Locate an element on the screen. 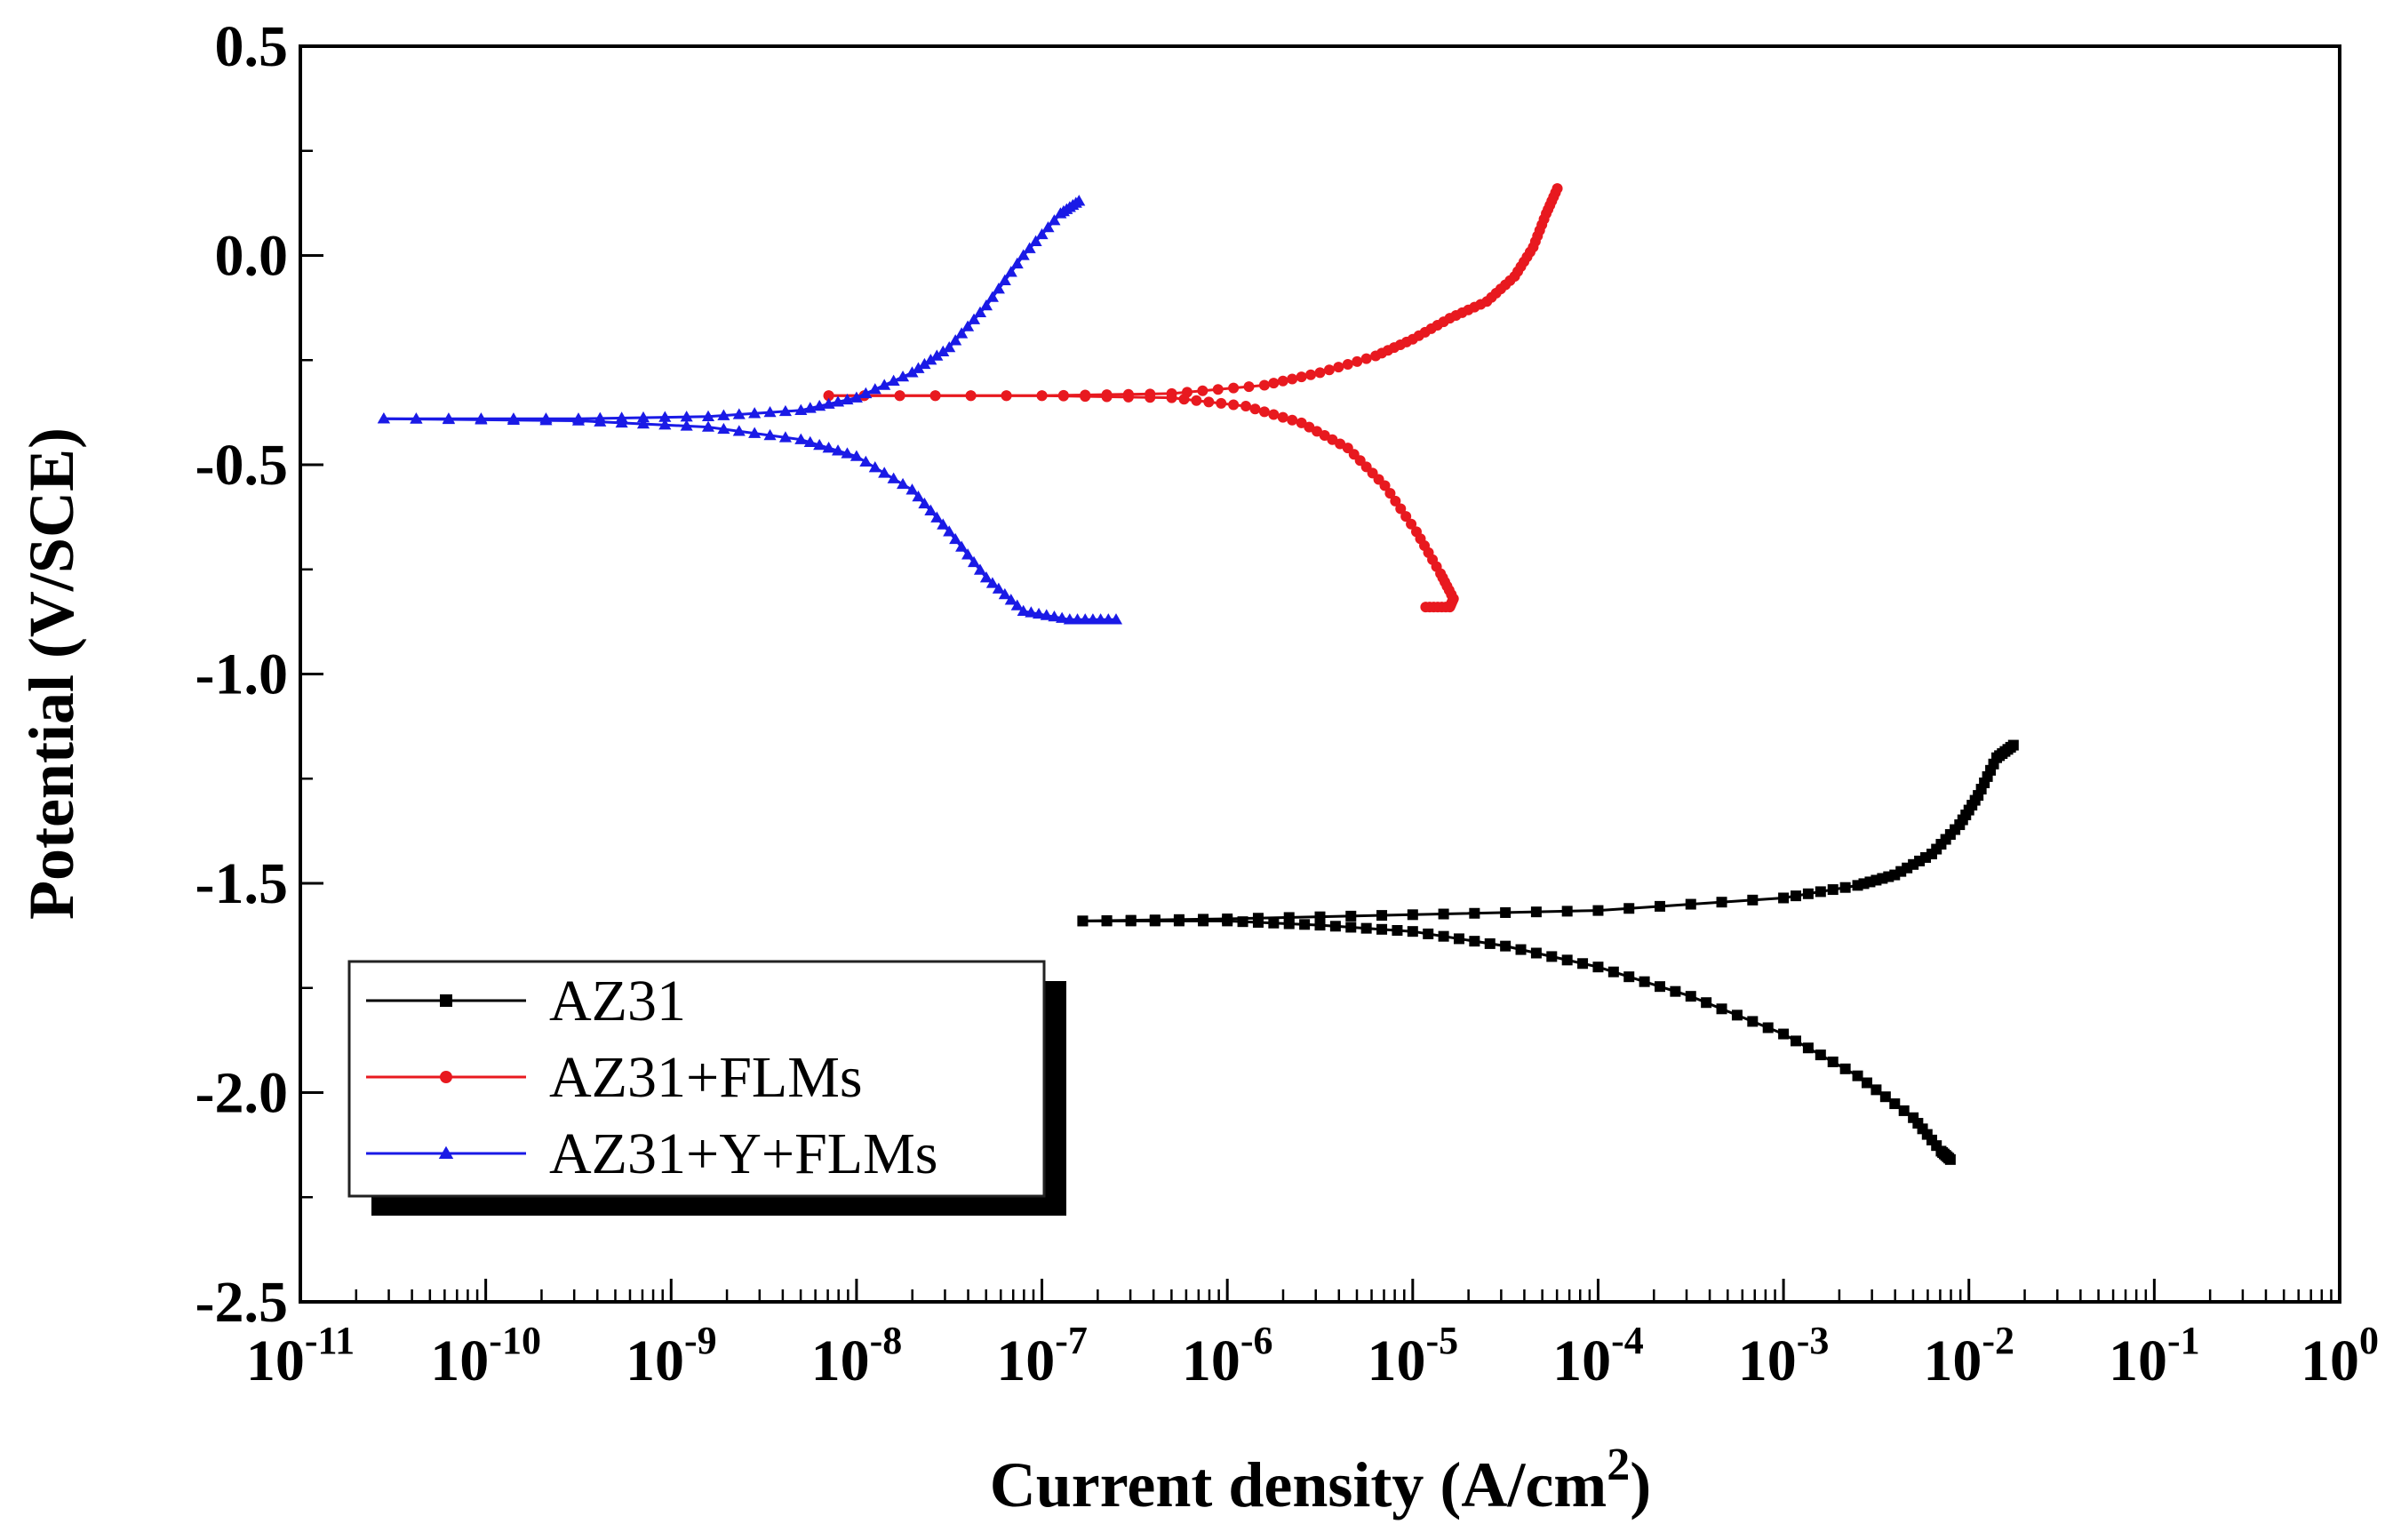 This screenshot has height=1540, width=2393. y-axis-title: Potential (V/SCE) is located at coordinates (51, 673).